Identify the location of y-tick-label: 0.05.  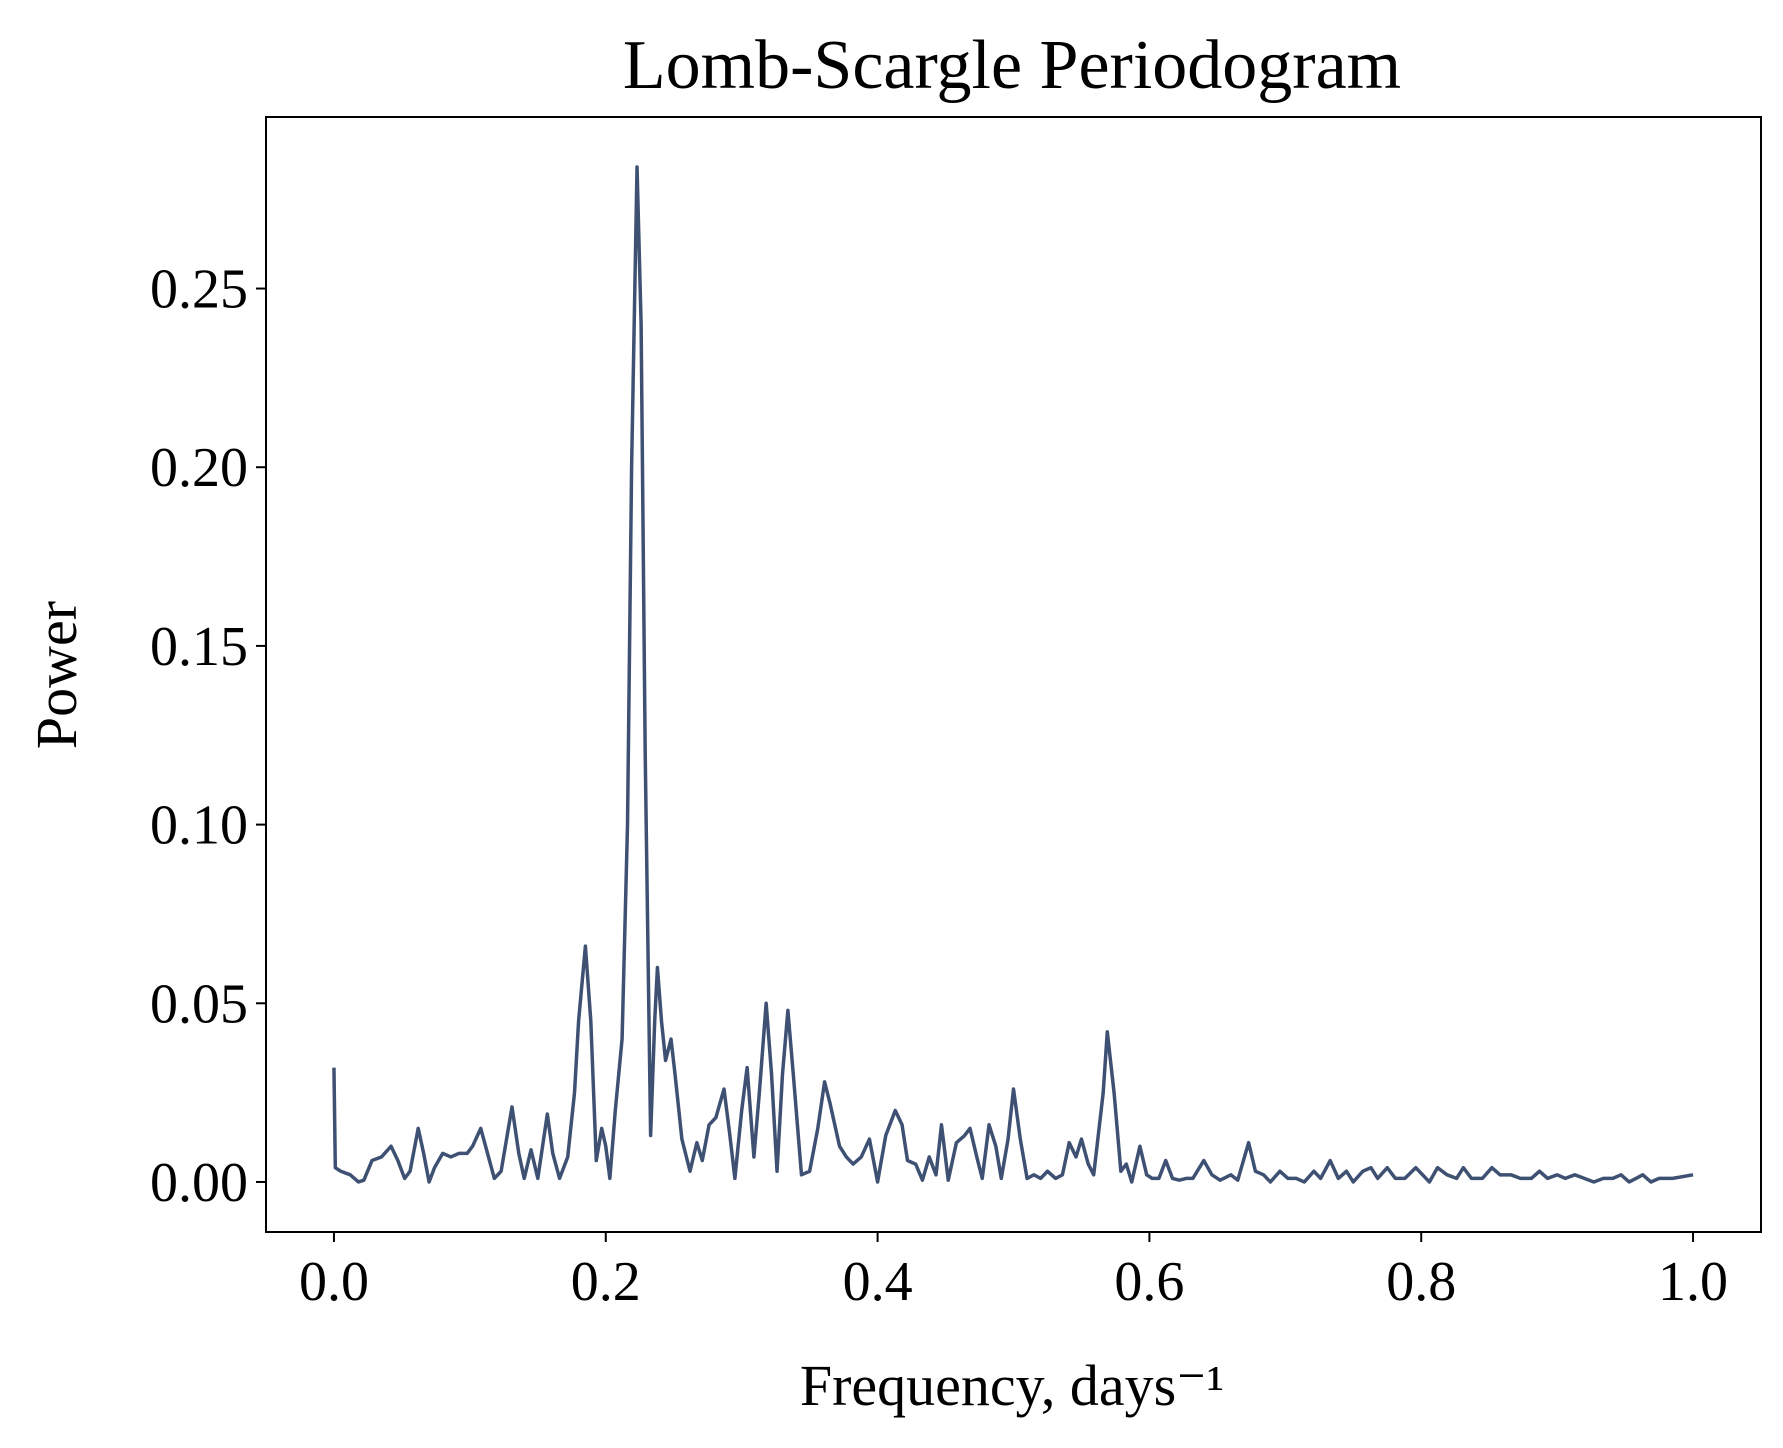
(199, 1004).